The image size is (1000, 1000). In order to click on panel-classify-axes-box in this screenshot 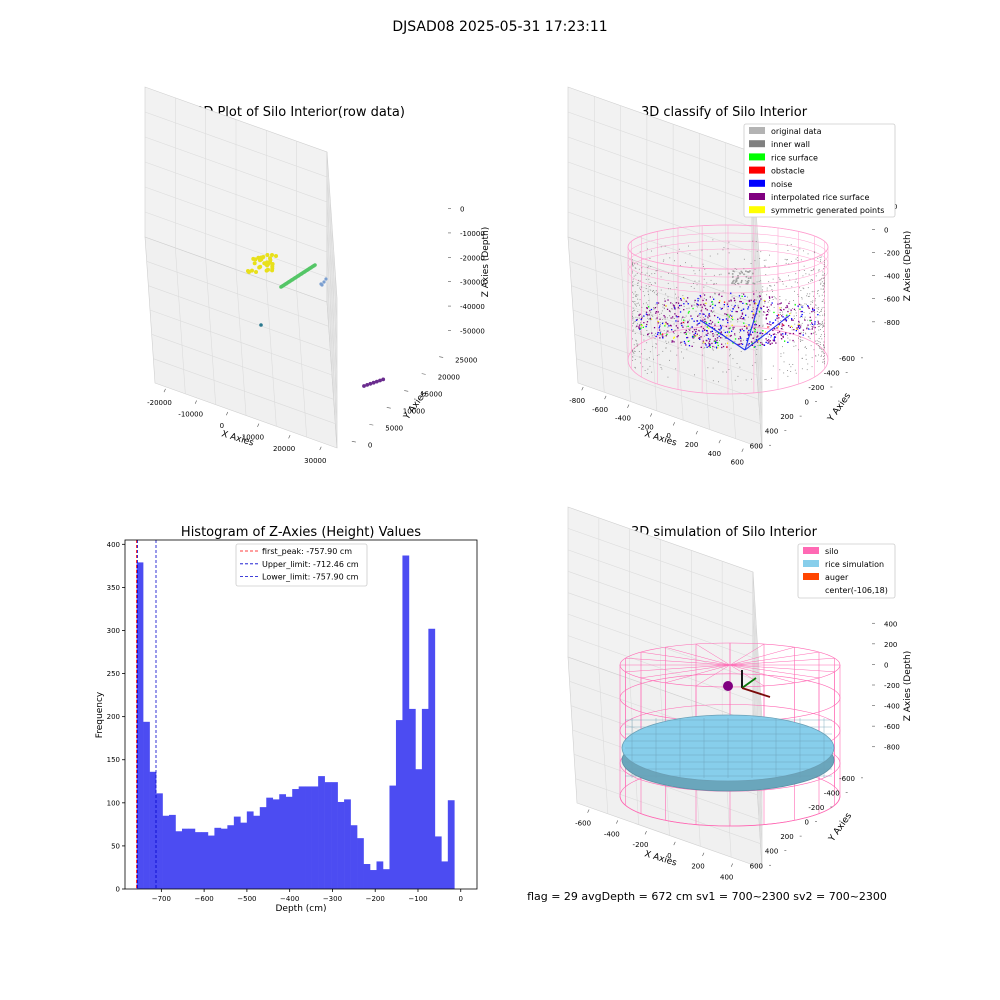, I will do `click(665, 267)`.